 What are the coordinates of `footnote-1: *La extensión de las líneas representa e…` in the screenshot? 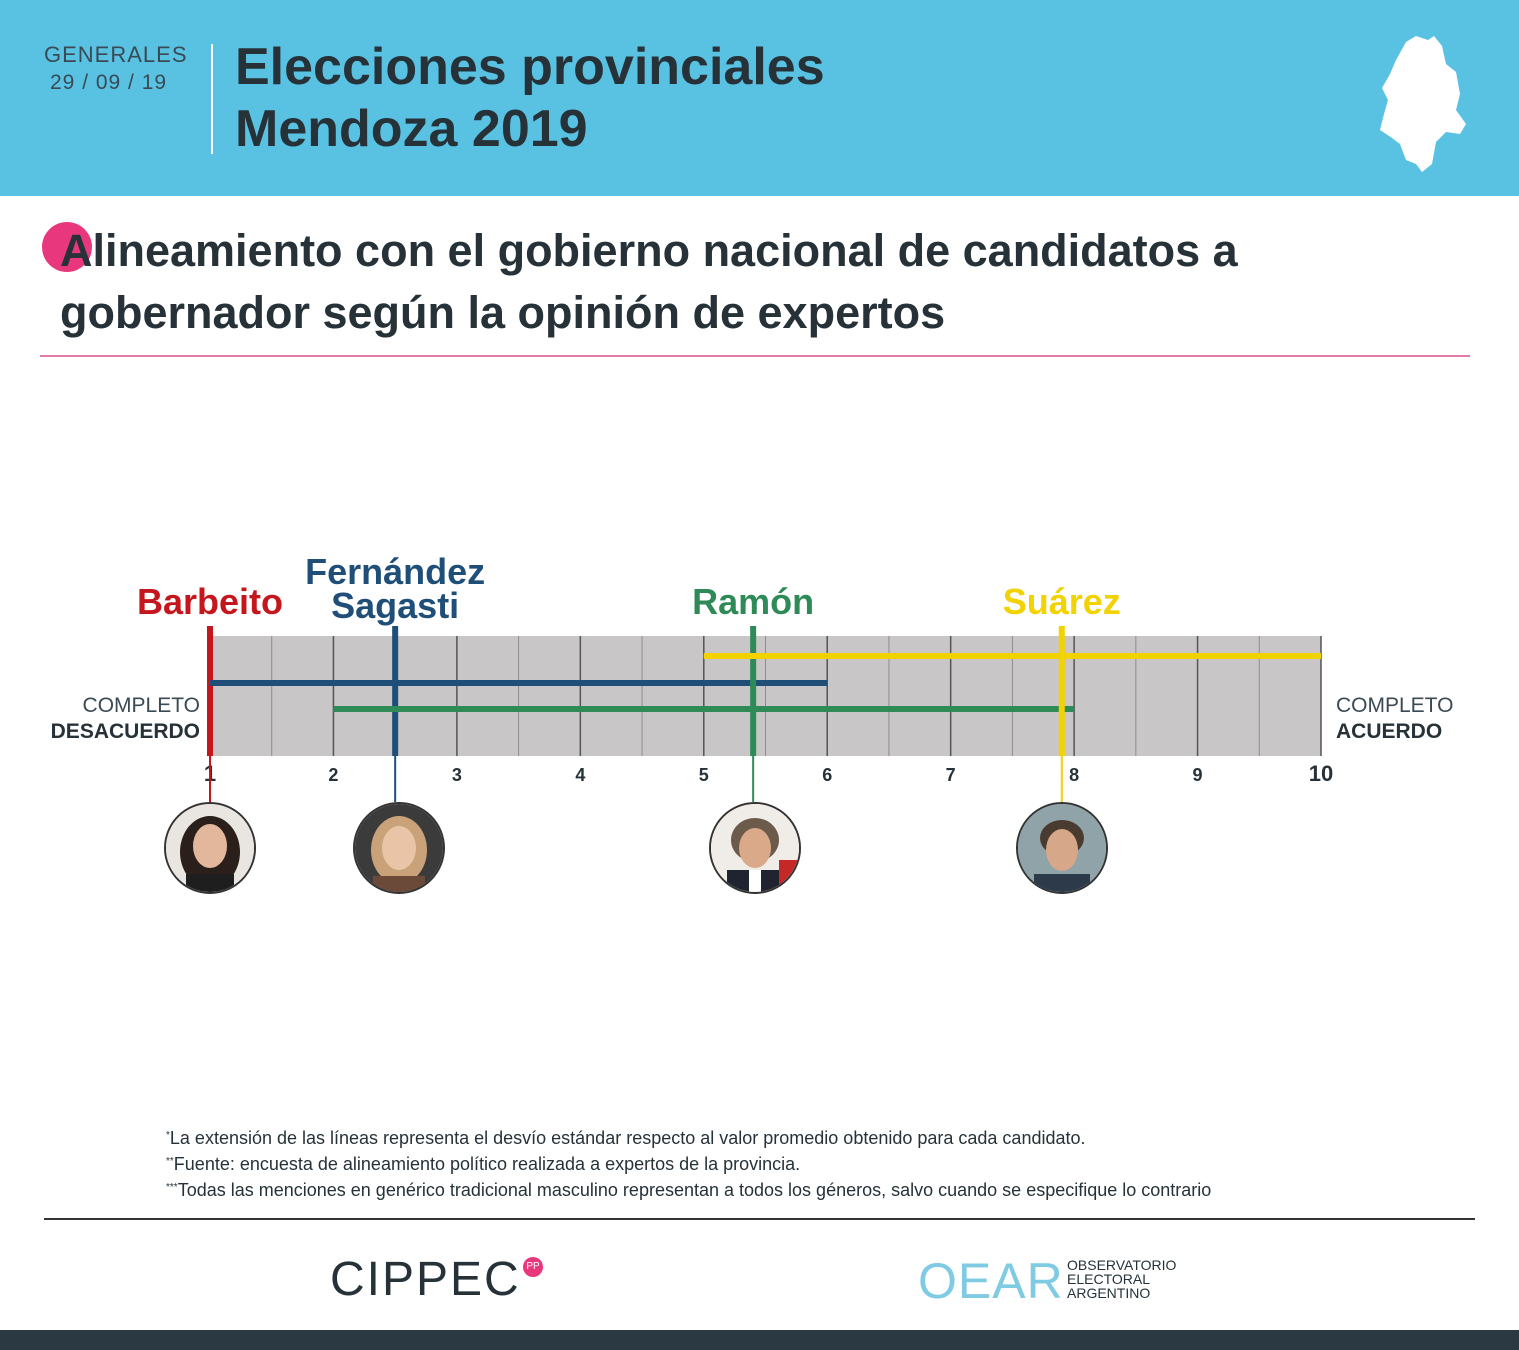 It's located at (688, 1137).